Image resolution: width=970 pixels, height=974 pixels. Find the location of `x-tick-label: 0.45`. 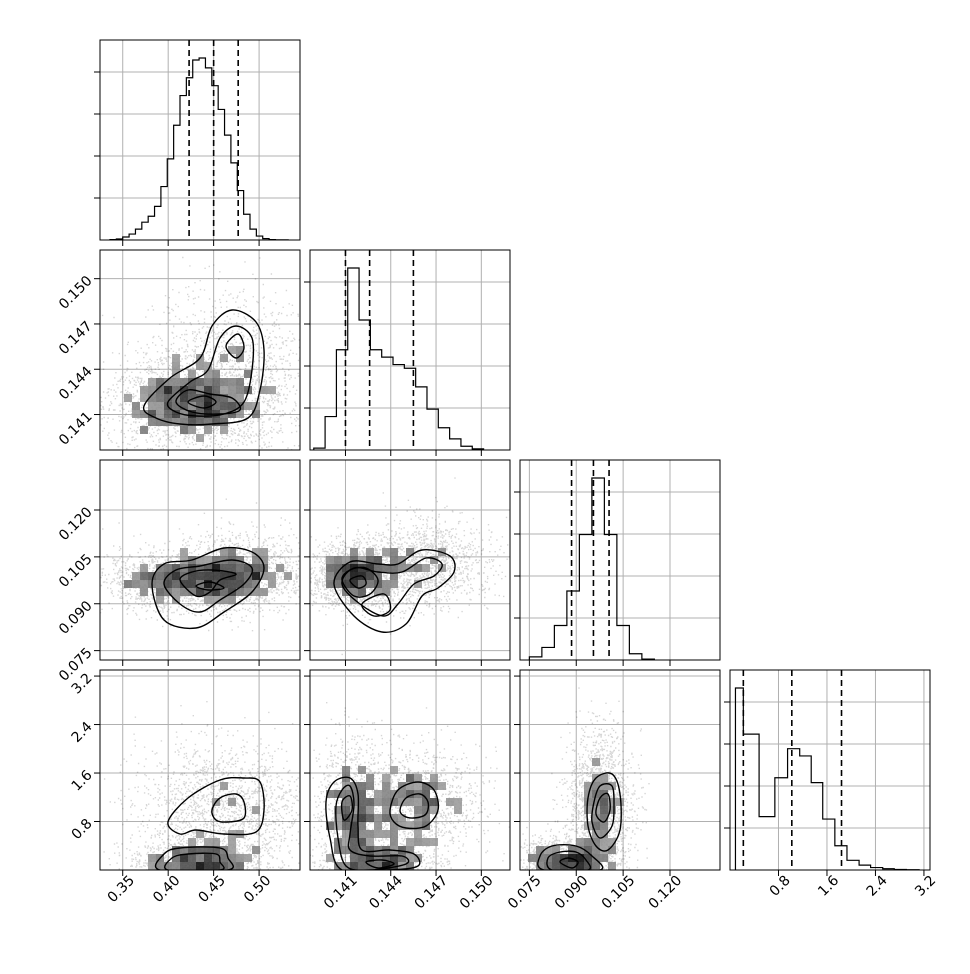

x-tick-label: 0.45 is located at coordinates (212, 889).